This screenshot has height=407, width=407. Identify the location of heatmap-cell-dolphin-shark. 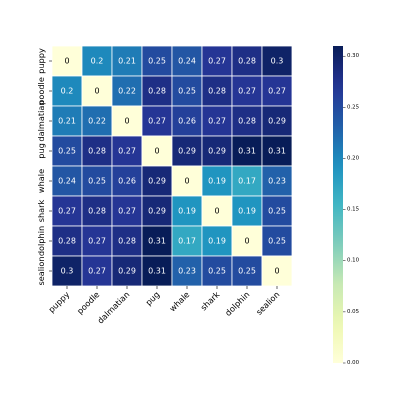
(217, 241).